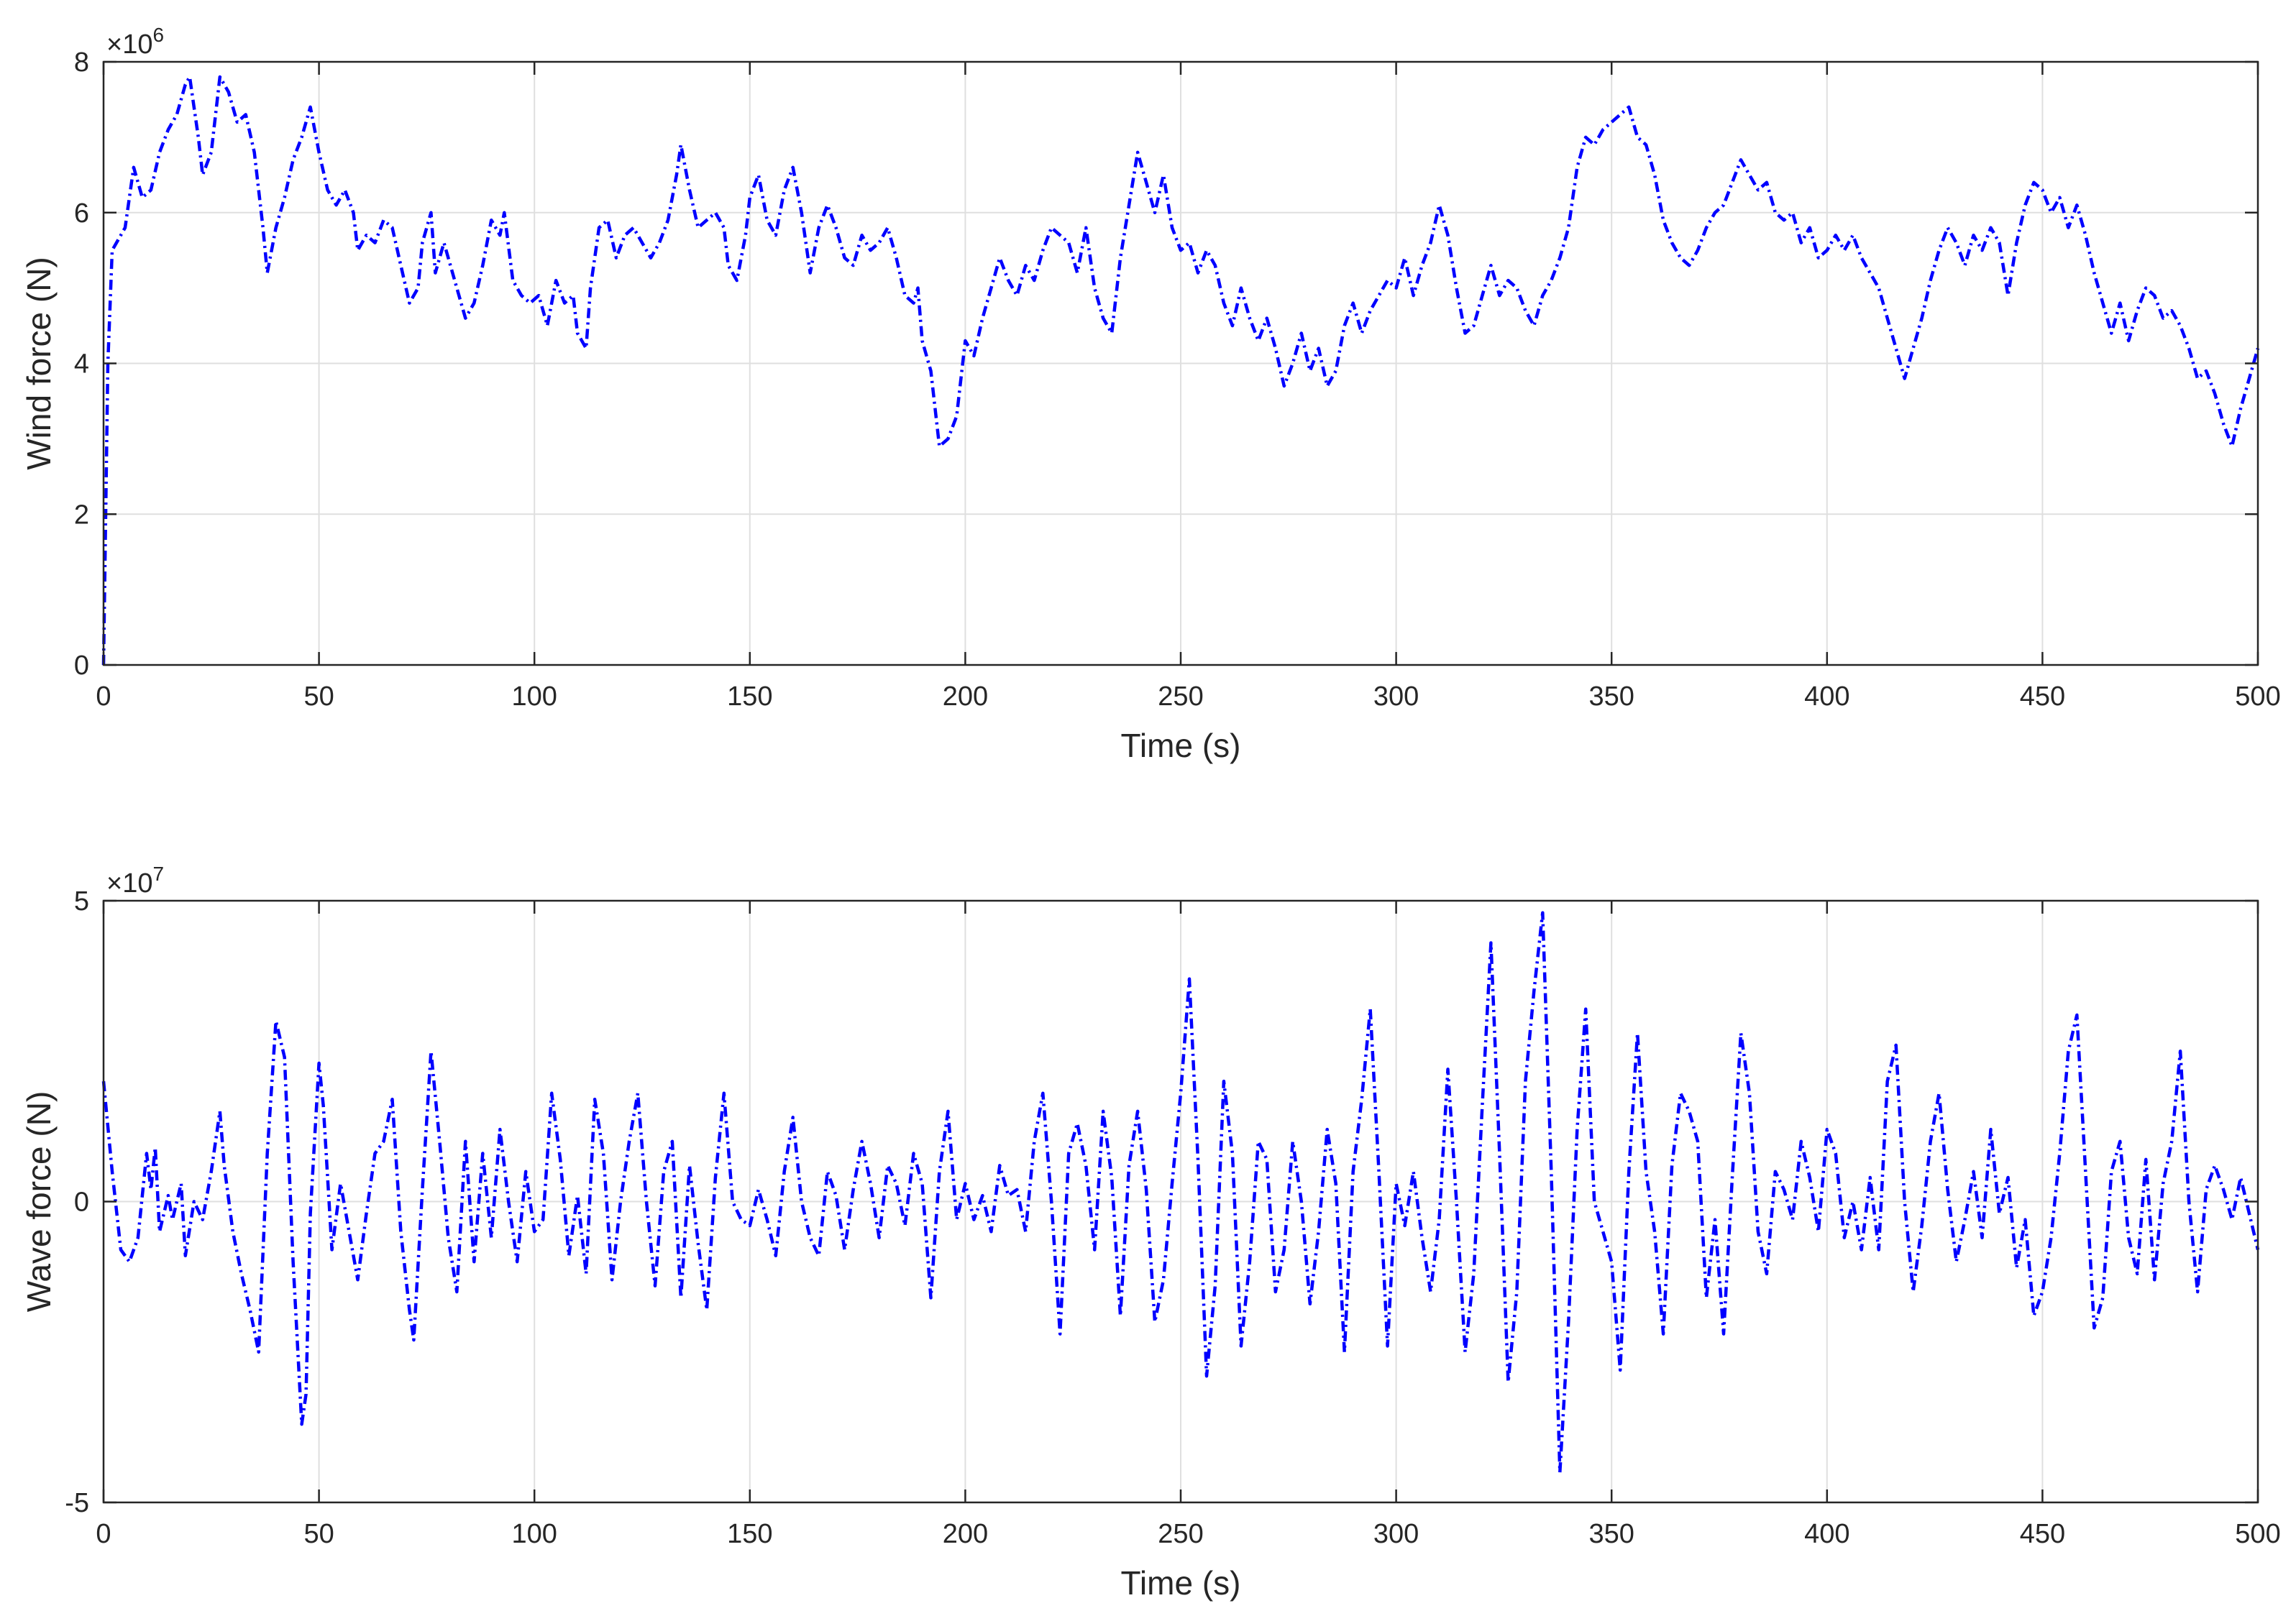  What do you see at coordinates (965, 696) in the screenshot?
I see `wind-x-tick-label: 200` at bounding box center [965, 696].